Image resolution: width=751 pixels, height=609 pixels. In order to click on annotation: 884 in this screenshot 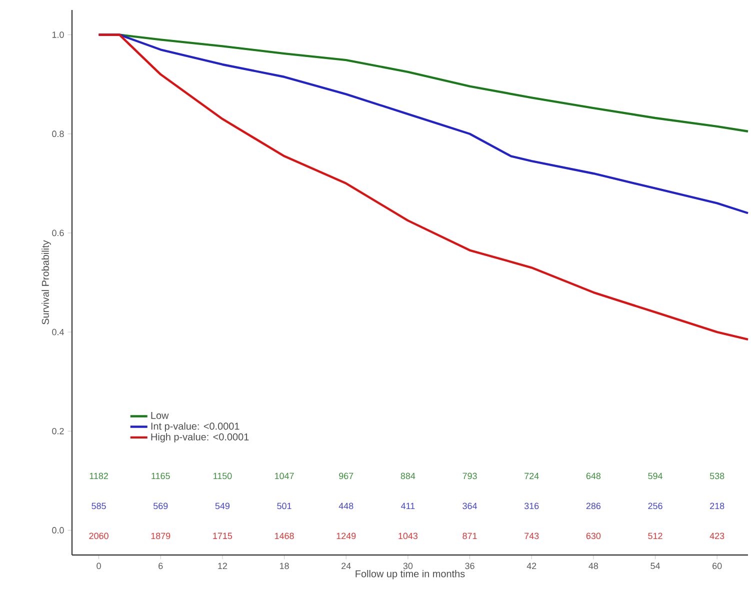, I will do `click(408, 476)`.